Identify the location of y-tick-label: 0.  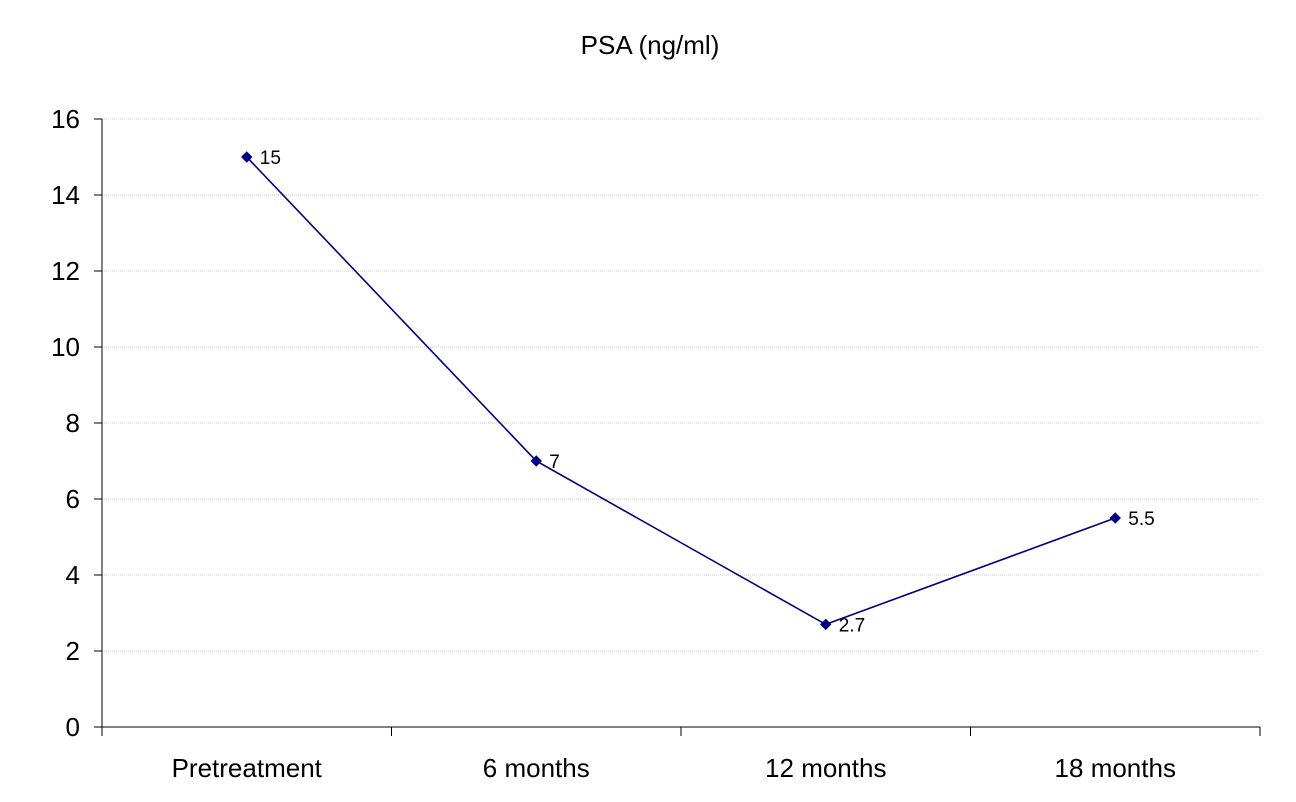
(73, 727).